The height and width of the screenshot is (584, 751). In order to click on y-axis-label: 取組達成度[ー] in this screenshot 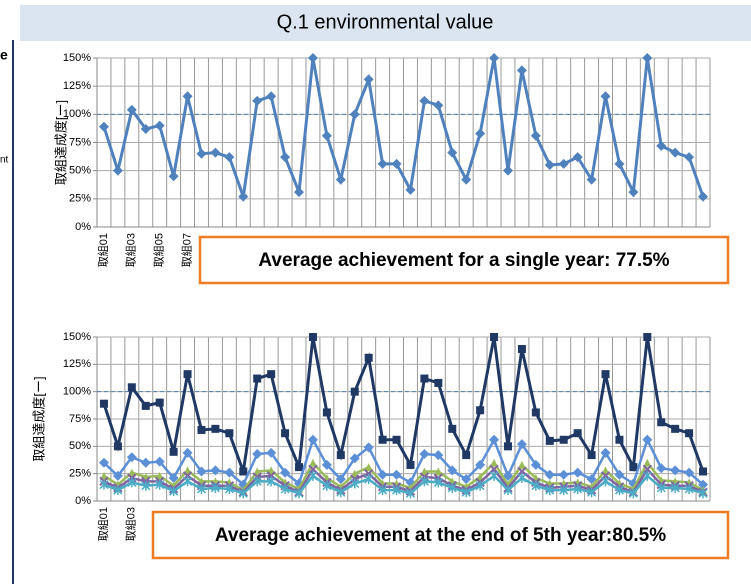, I will do `click(60, 142)`.